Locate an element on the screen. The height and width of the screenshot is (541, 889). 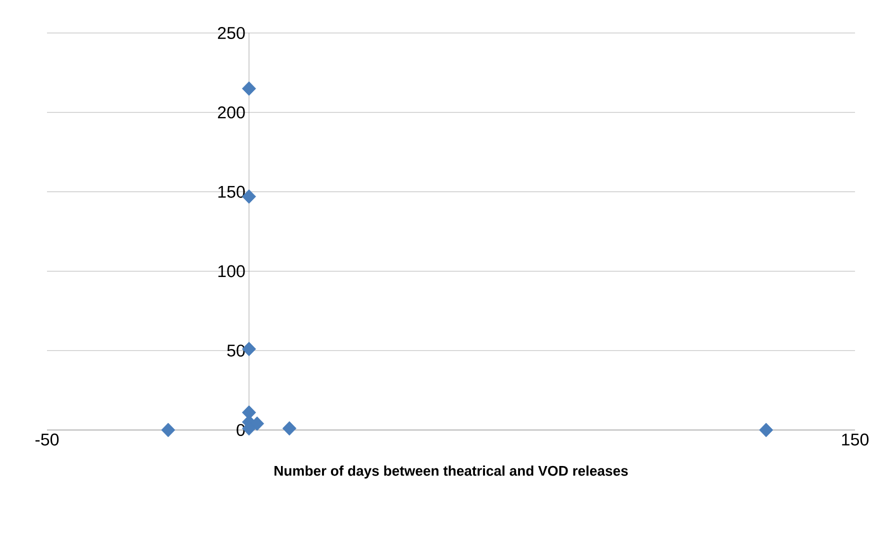
y-tick-label: 200 is located at coordinates (231, 112).